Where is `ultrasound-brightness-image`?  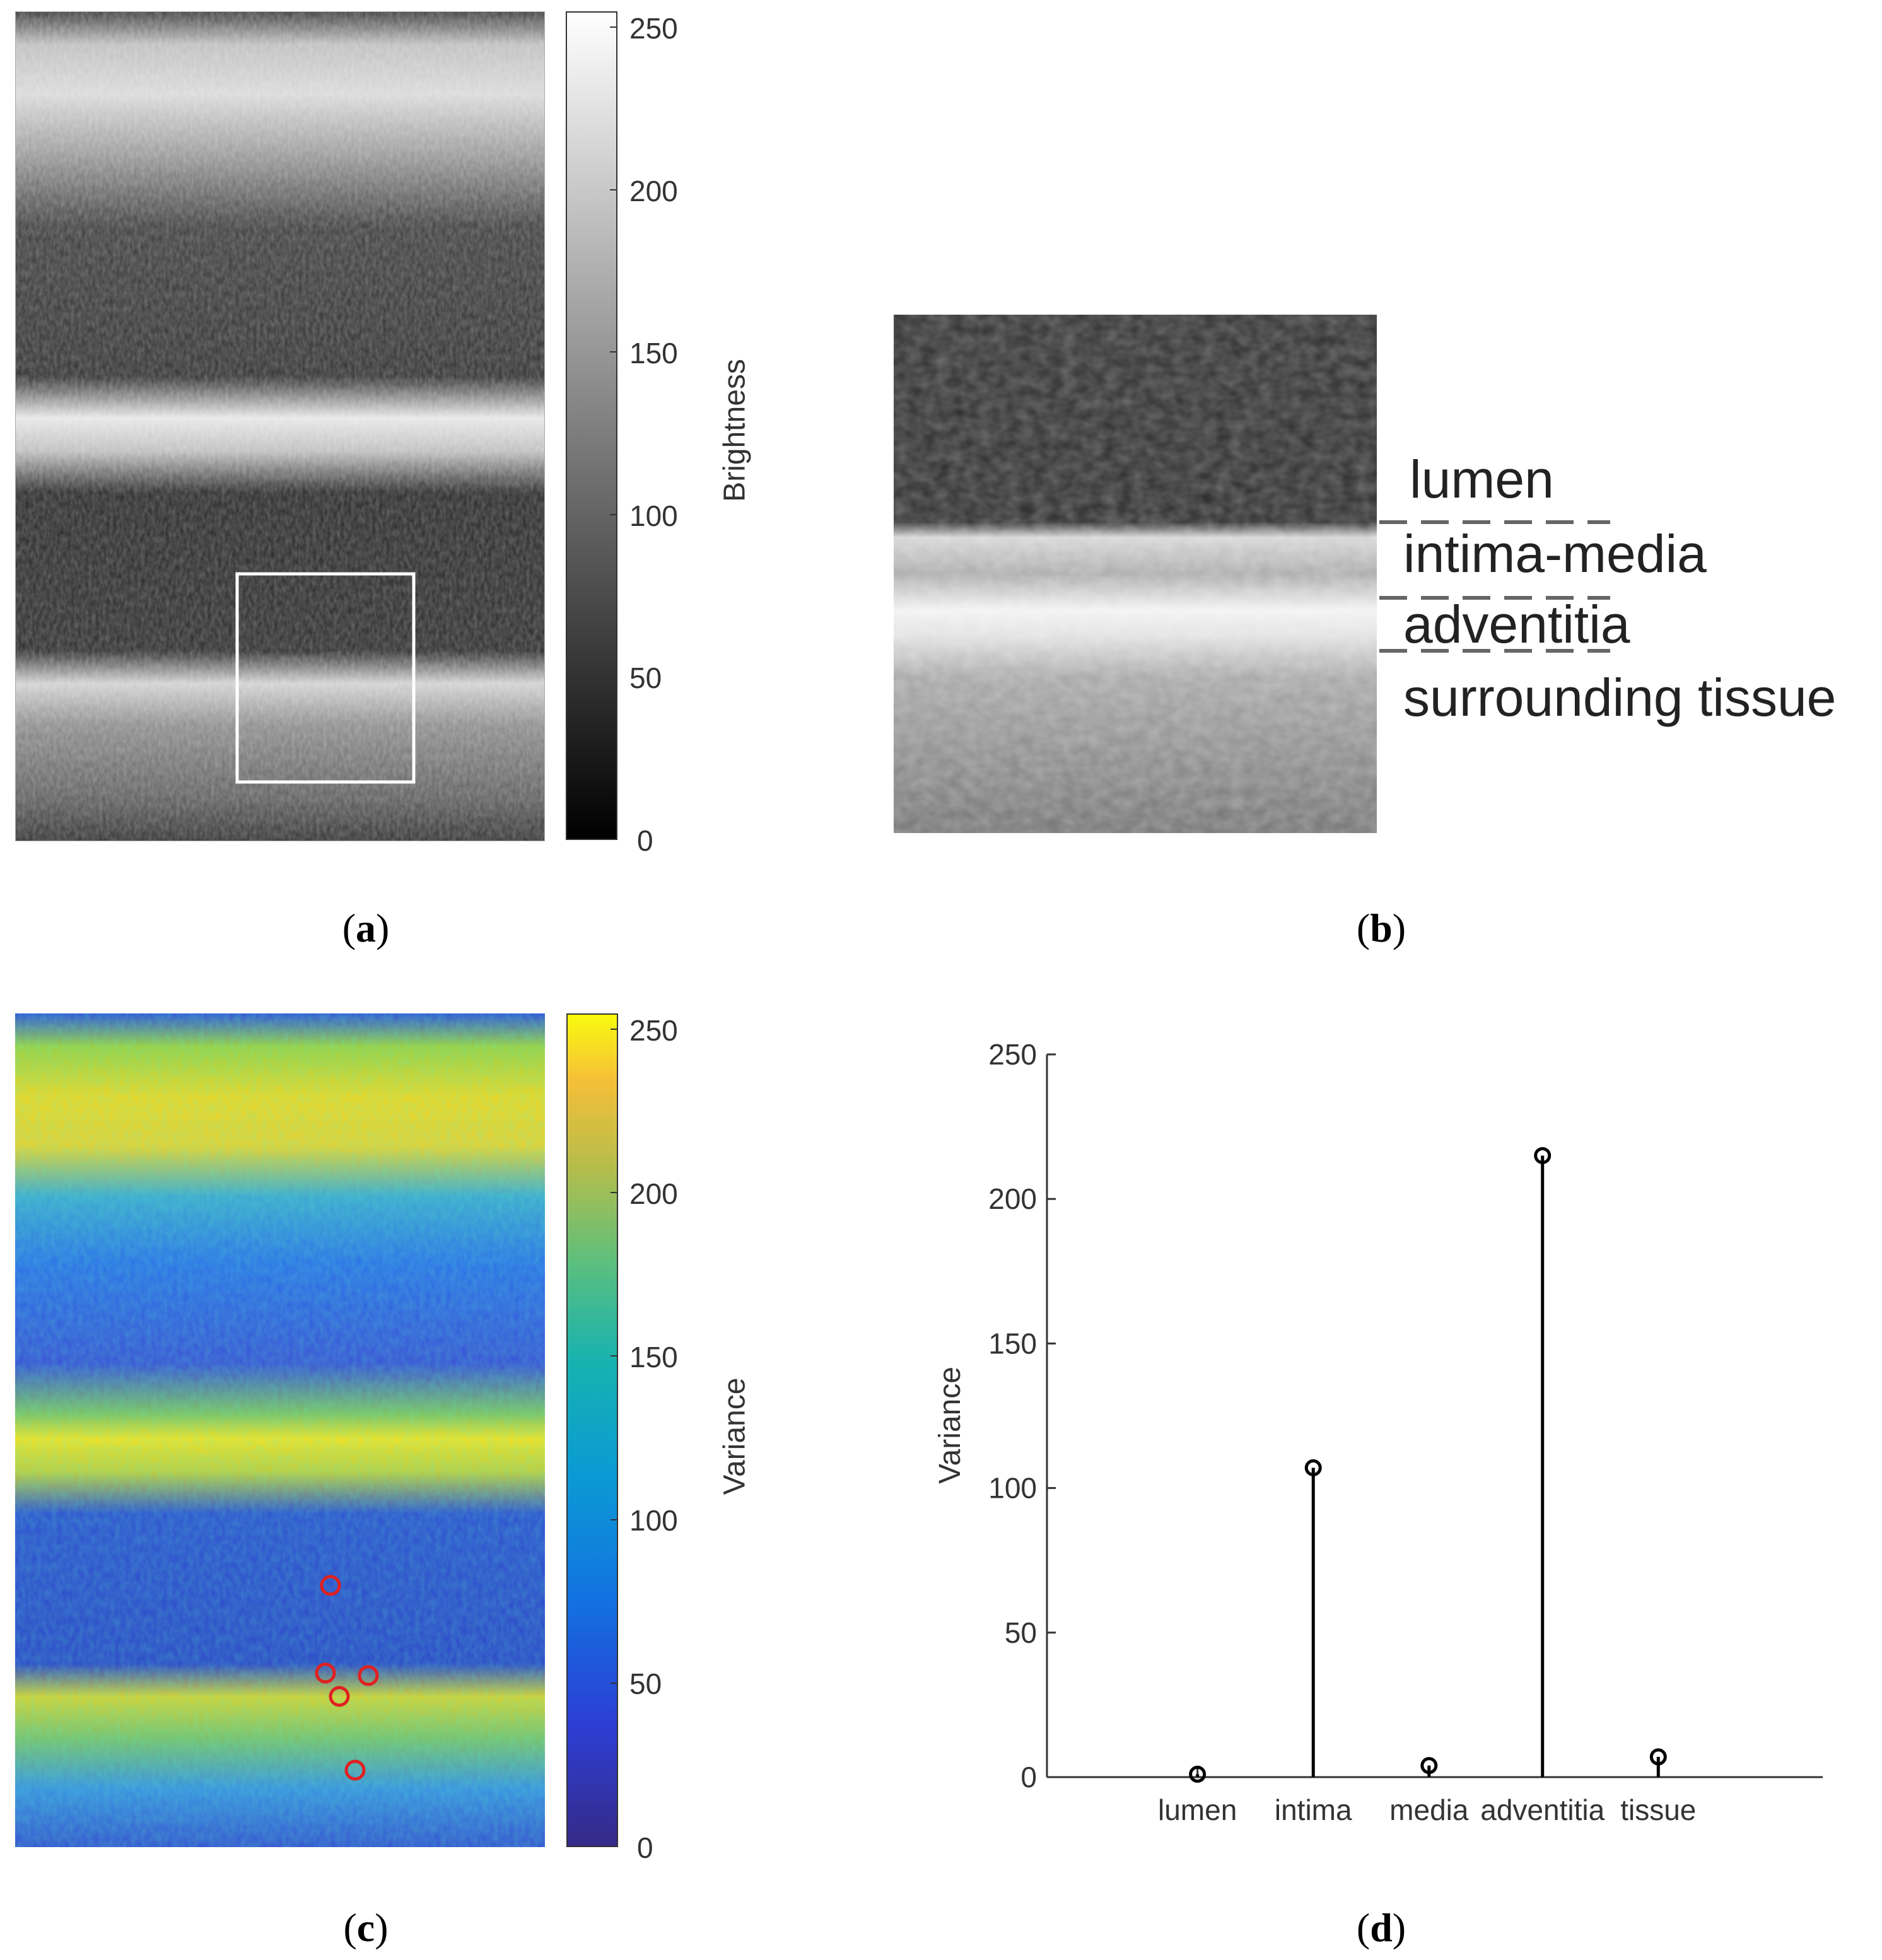
ultrasound-brightness-image is located at coordinates (280, 426).